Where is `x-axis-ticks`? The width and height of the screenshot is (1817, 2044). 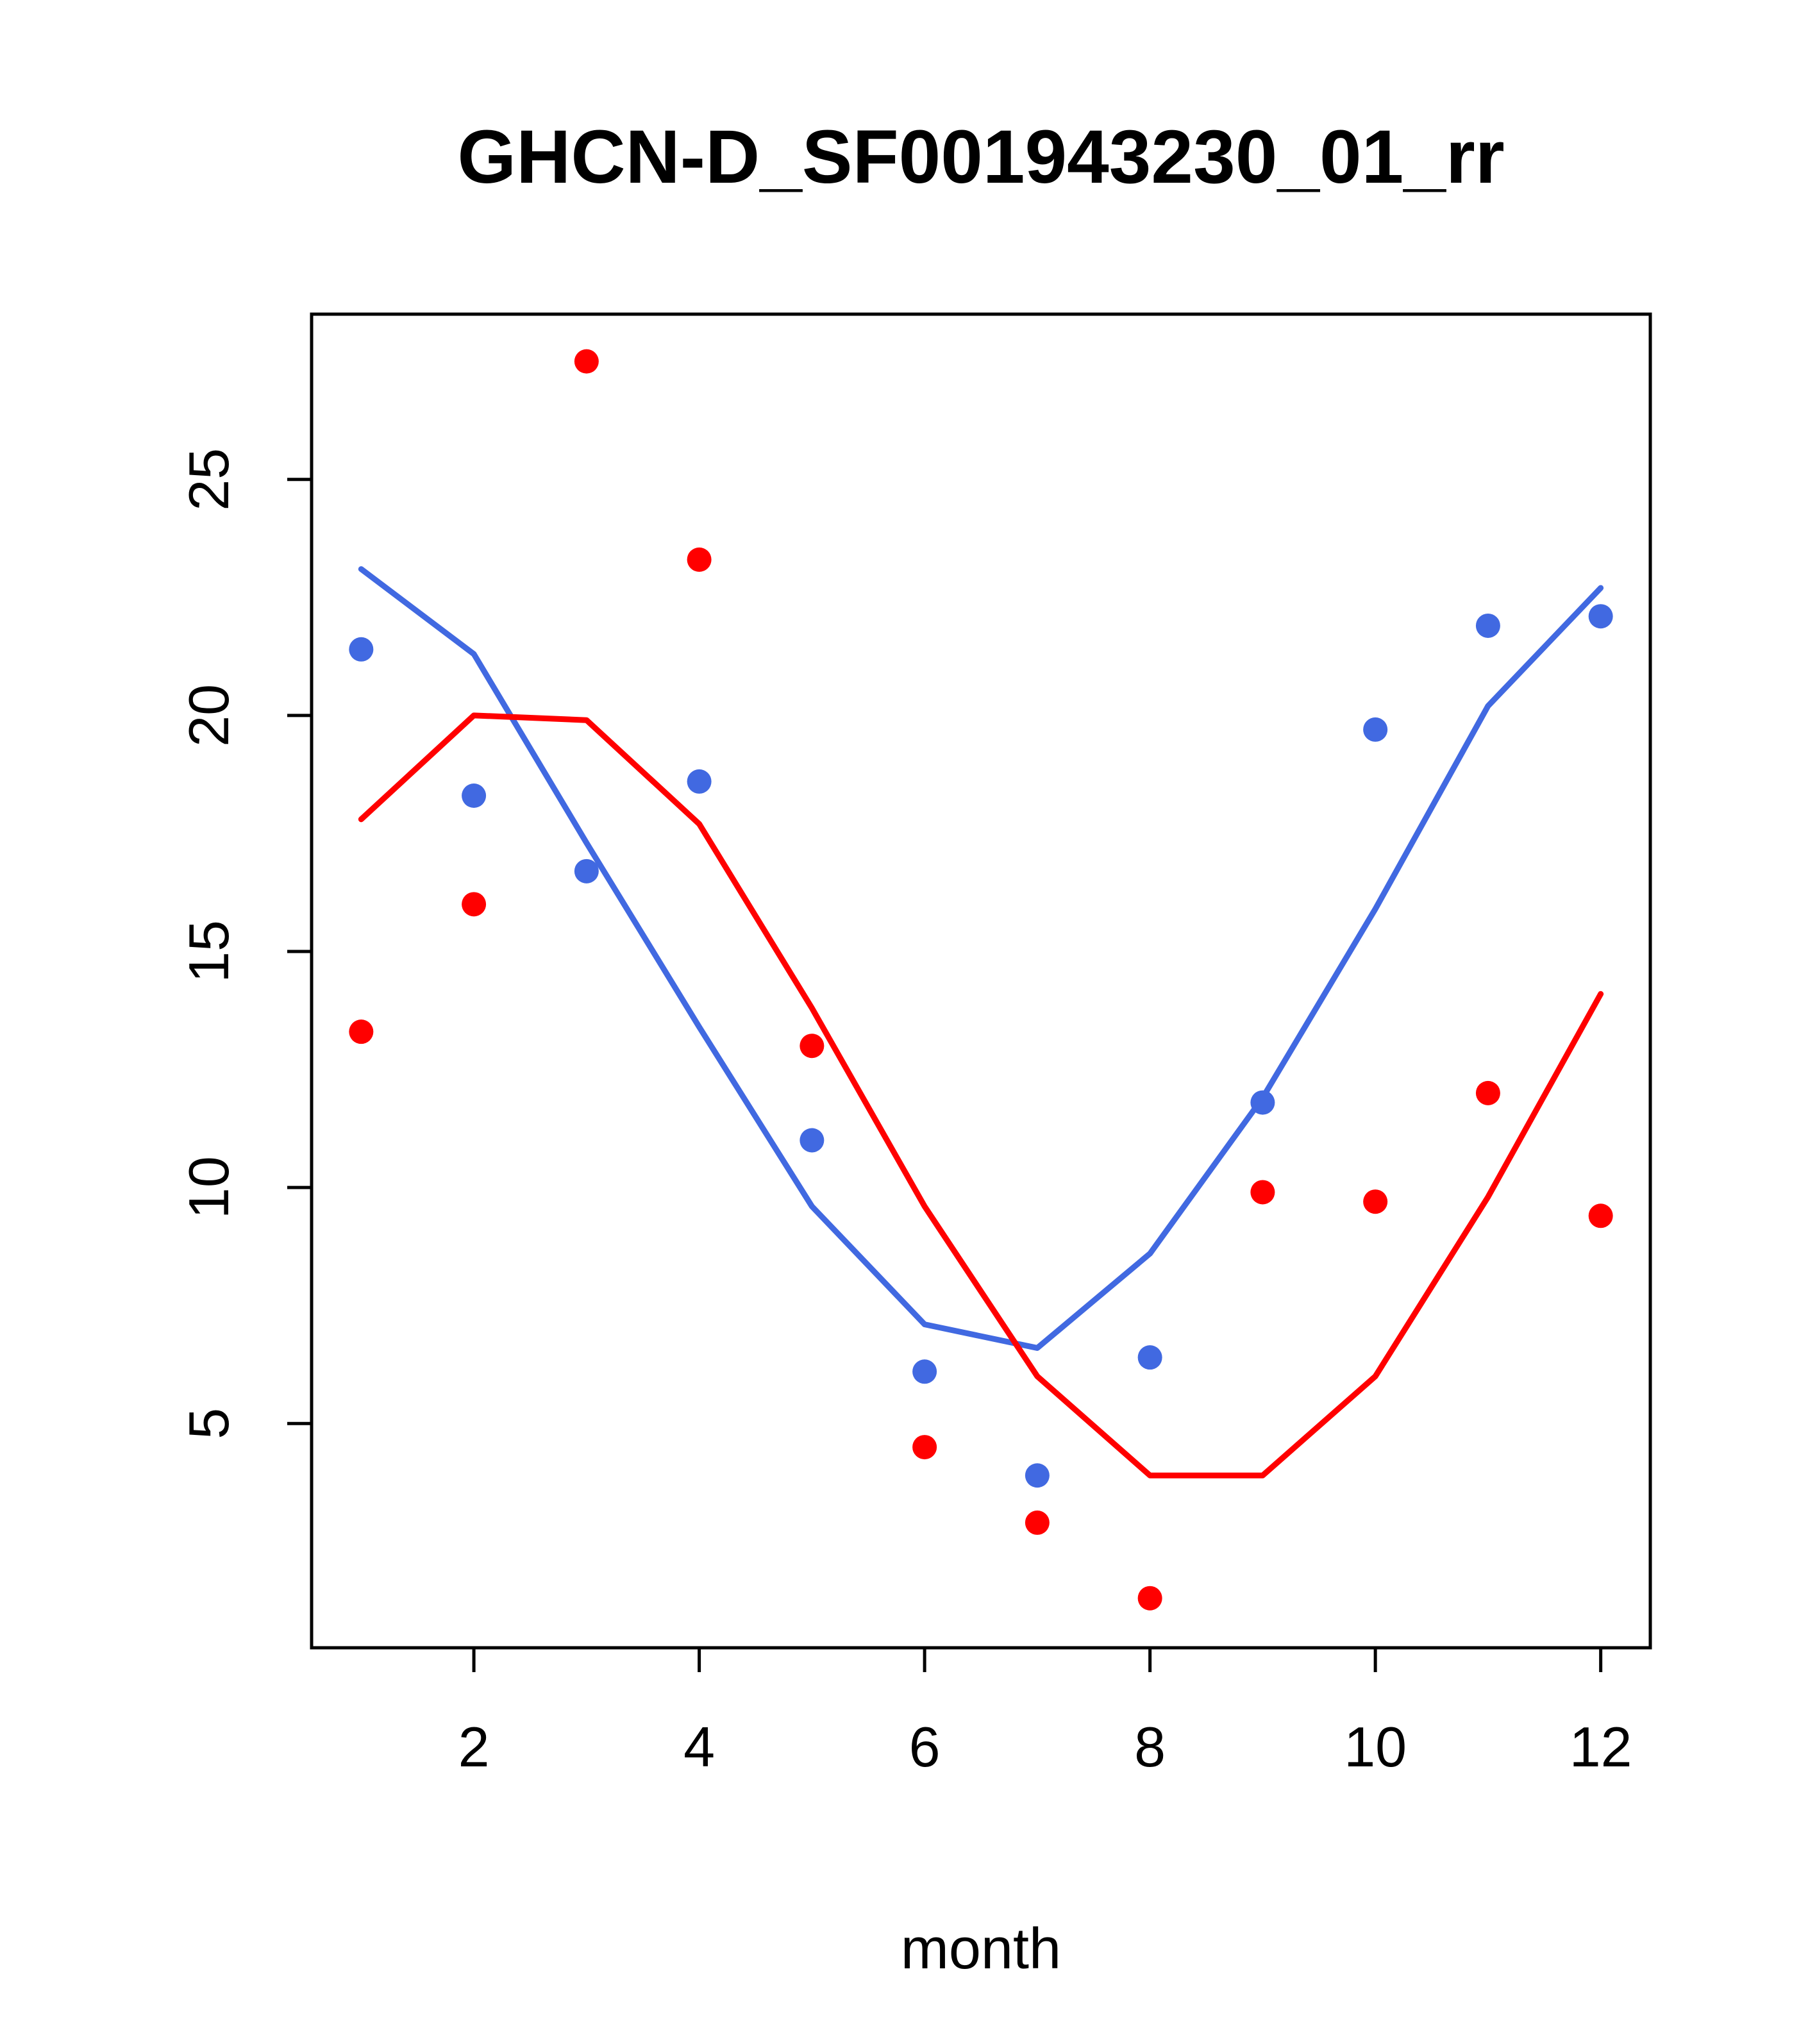
x-axis-ticks is located at coordinates (1037, 1660).